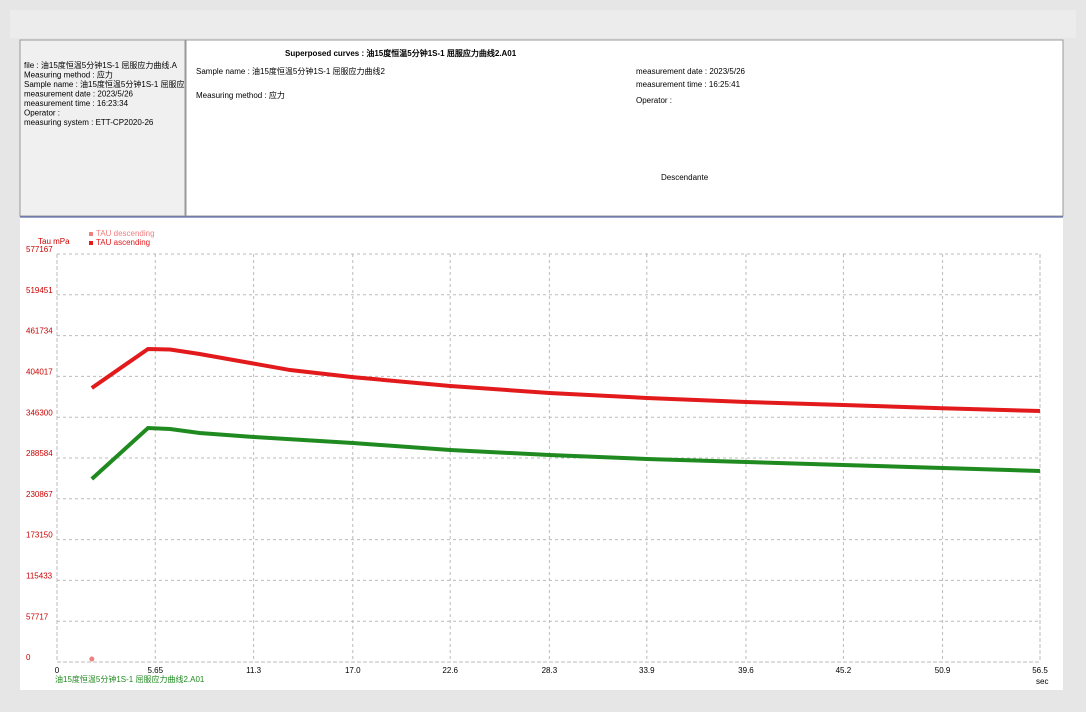 The width and height of the screenshot is (1086, 712). I want to click on operator: Operator :, so click(654, 100).